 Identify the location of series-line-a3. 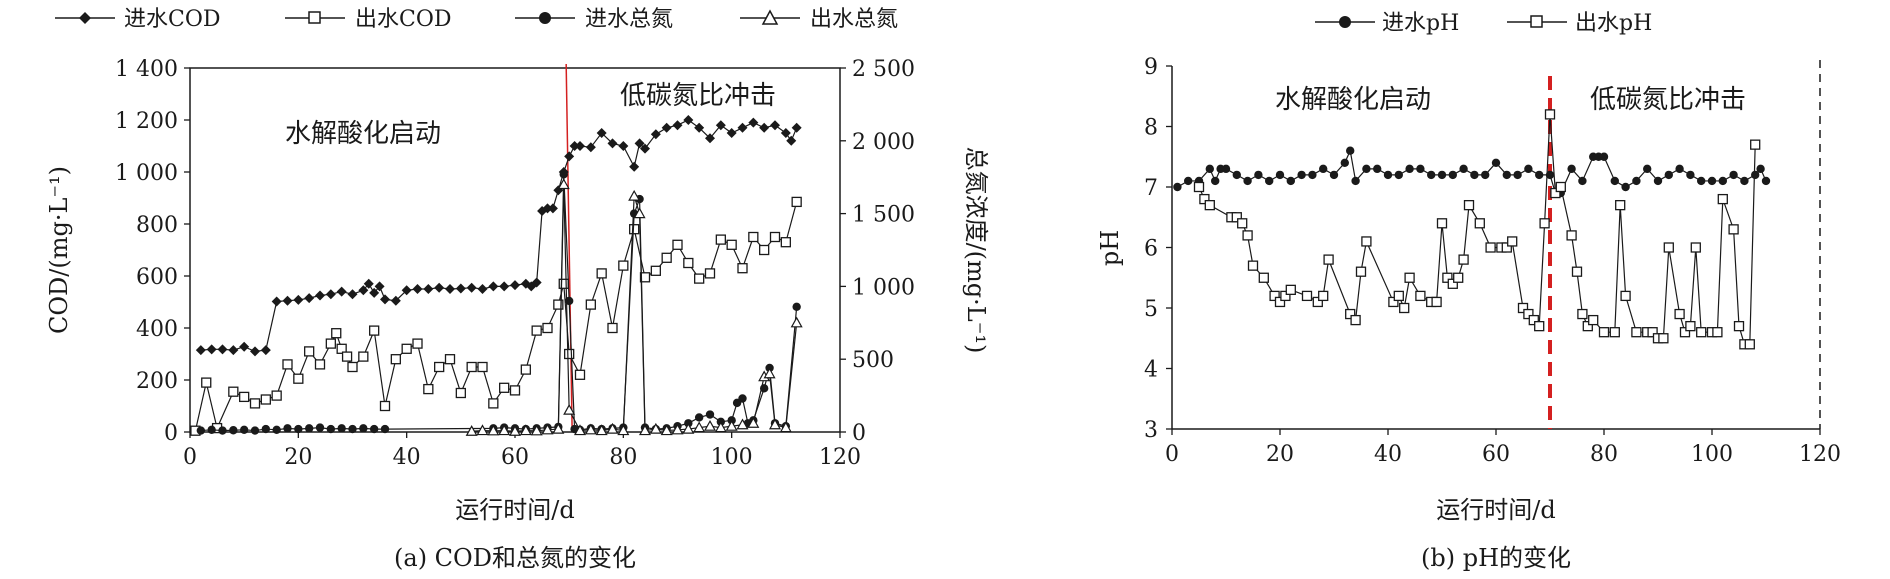
(634, 308).